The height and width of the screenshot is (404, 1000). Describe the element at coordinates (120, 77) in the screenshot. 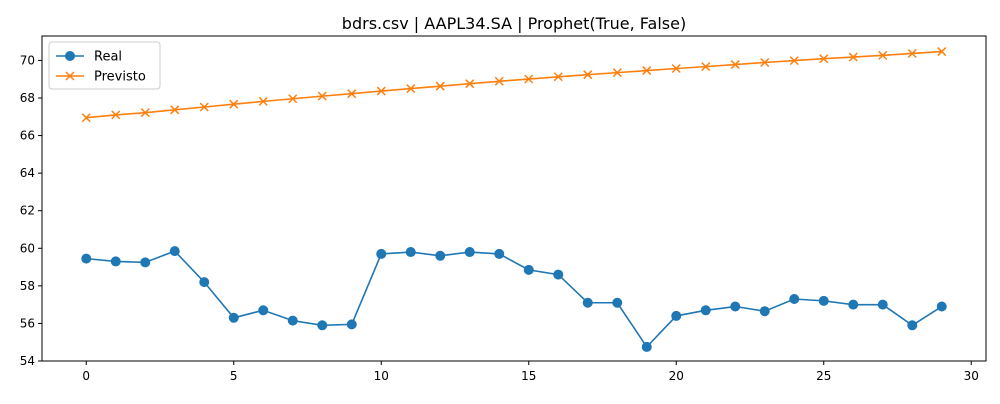

I see `legend-label-previsto: Previsto` at that location.